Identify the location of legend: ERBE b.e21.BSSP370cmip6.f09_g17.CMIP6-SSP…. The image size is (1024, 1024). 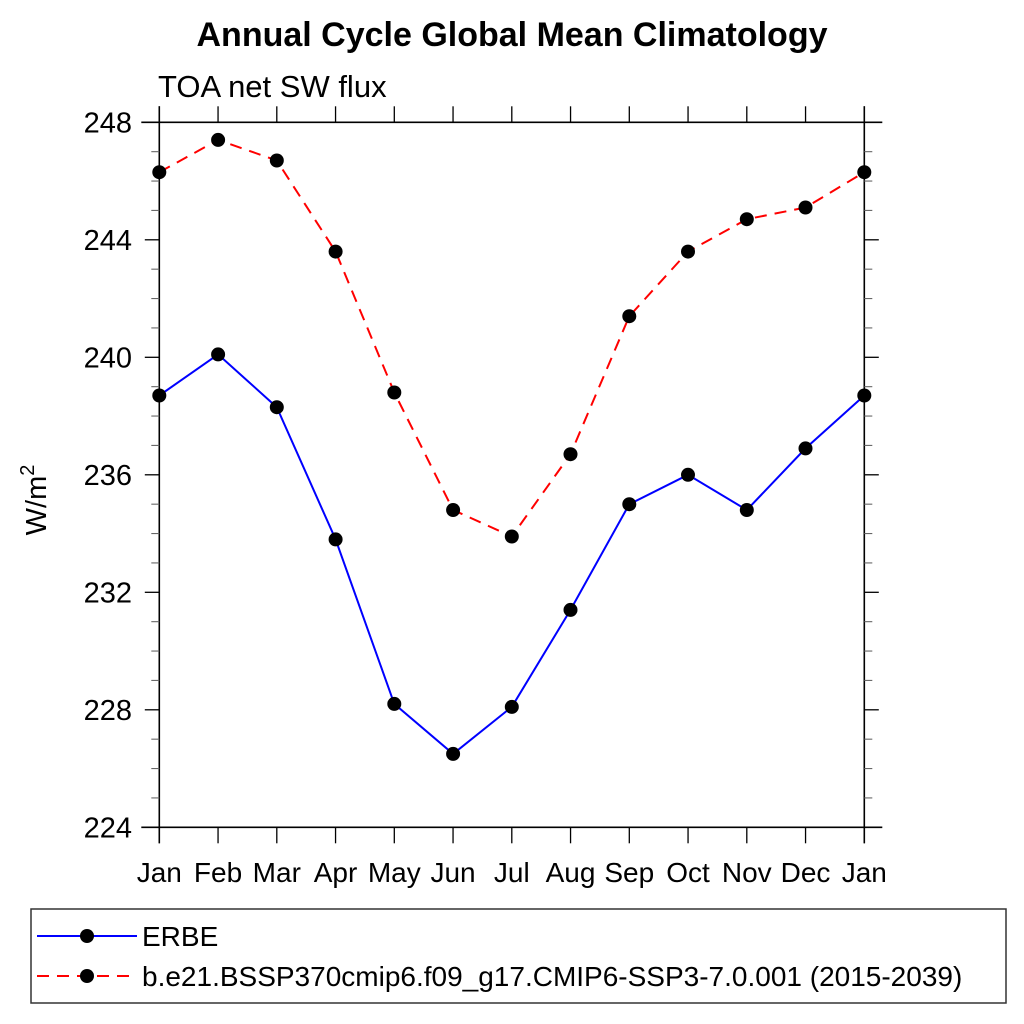
(518, 956).